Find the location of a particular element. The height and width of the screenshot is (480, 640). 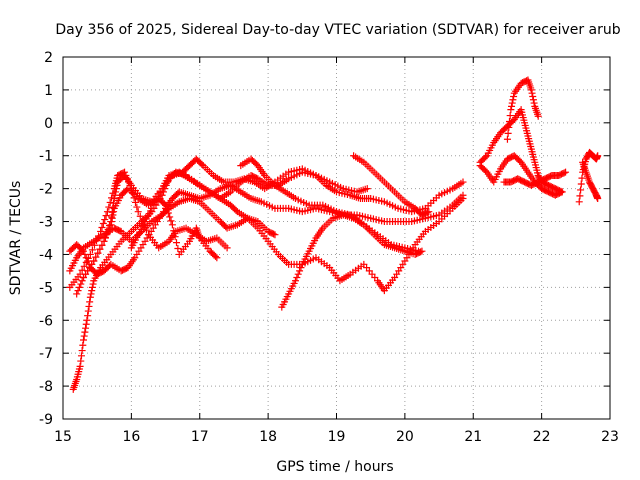

x-tick-label: 23 is located at coordinates (610, 437).